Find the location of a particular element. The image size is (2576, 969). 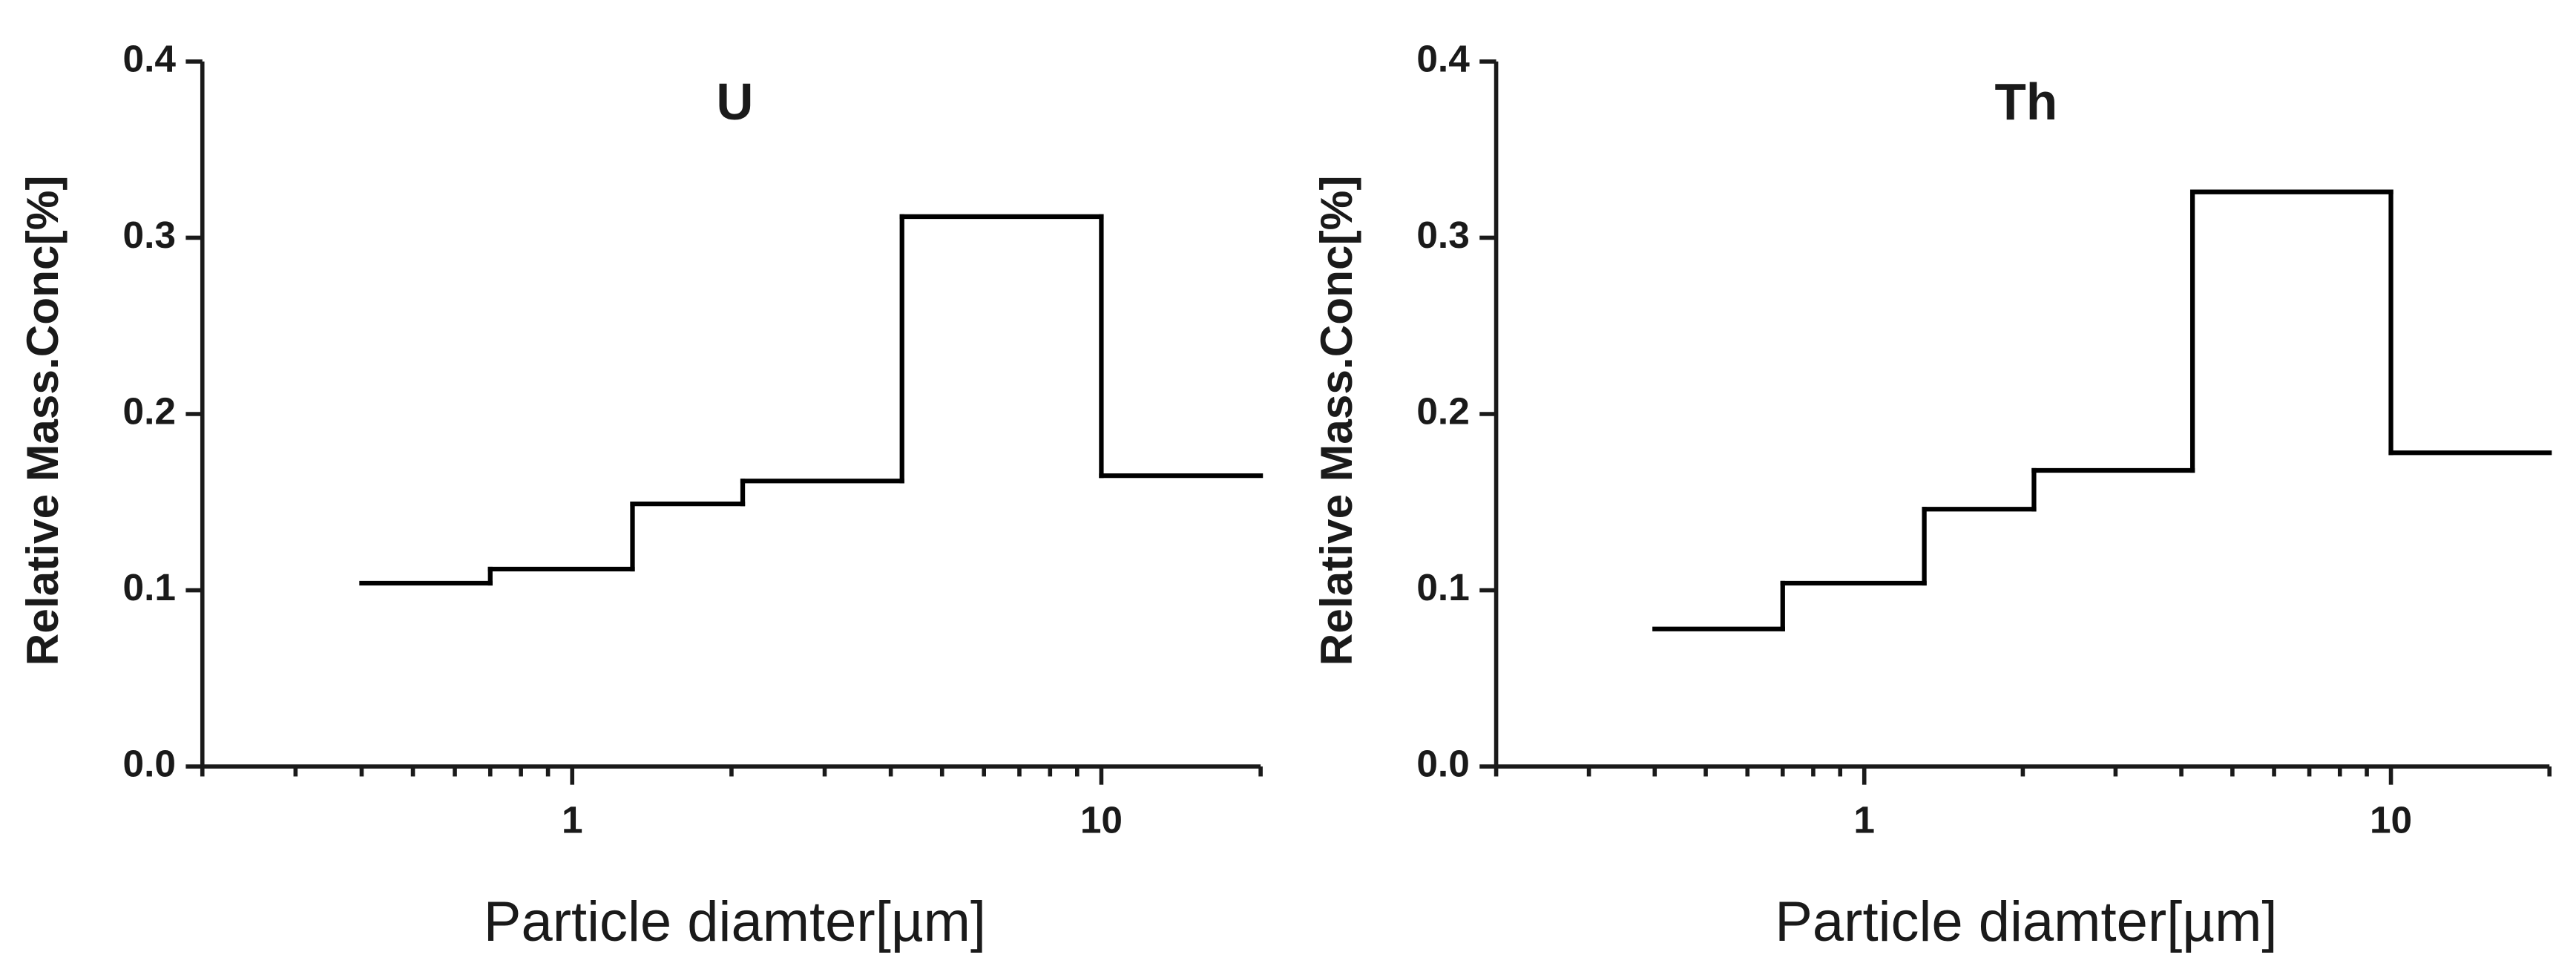

chart-title: U is located at coordinates (734, 102).